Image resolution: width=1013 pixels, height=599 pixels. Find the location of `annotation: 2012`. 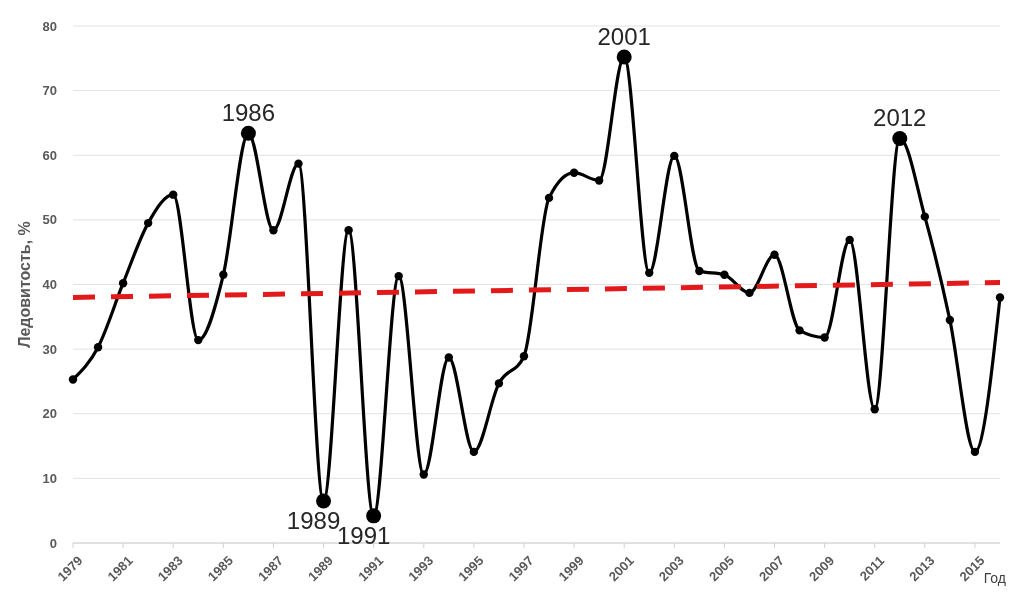

annotation: 2012 is located at coordinates (900, 118).